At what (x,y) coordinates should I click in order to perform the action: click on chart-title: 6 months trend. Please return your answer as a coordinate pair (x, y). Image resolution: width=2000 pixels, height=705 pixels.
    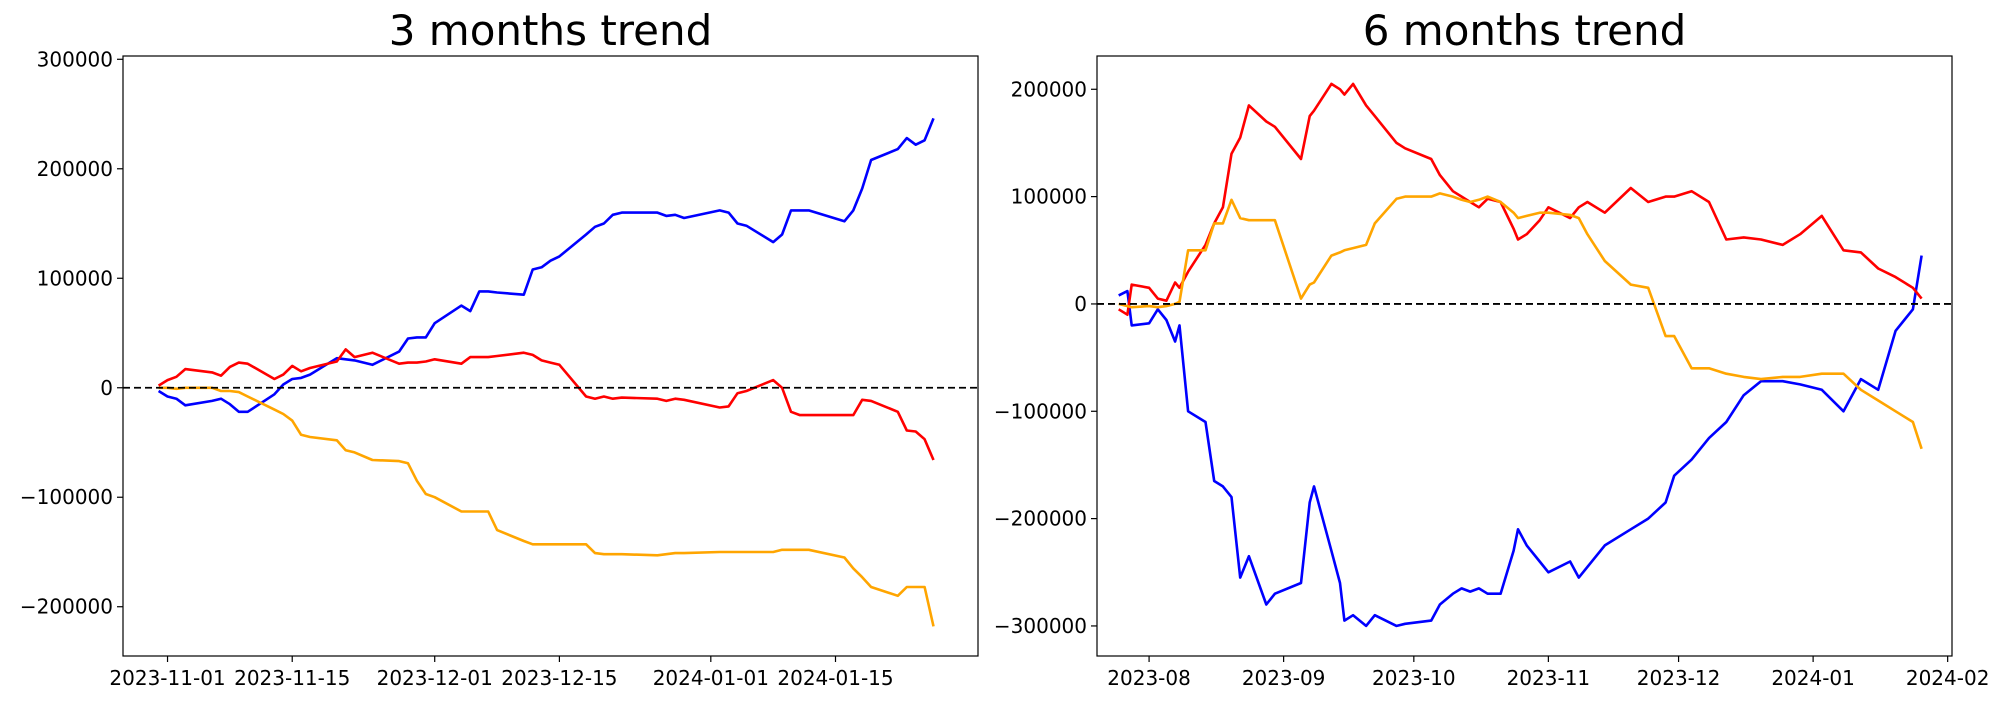
    Looking at the image, I should click on (1525, 30).